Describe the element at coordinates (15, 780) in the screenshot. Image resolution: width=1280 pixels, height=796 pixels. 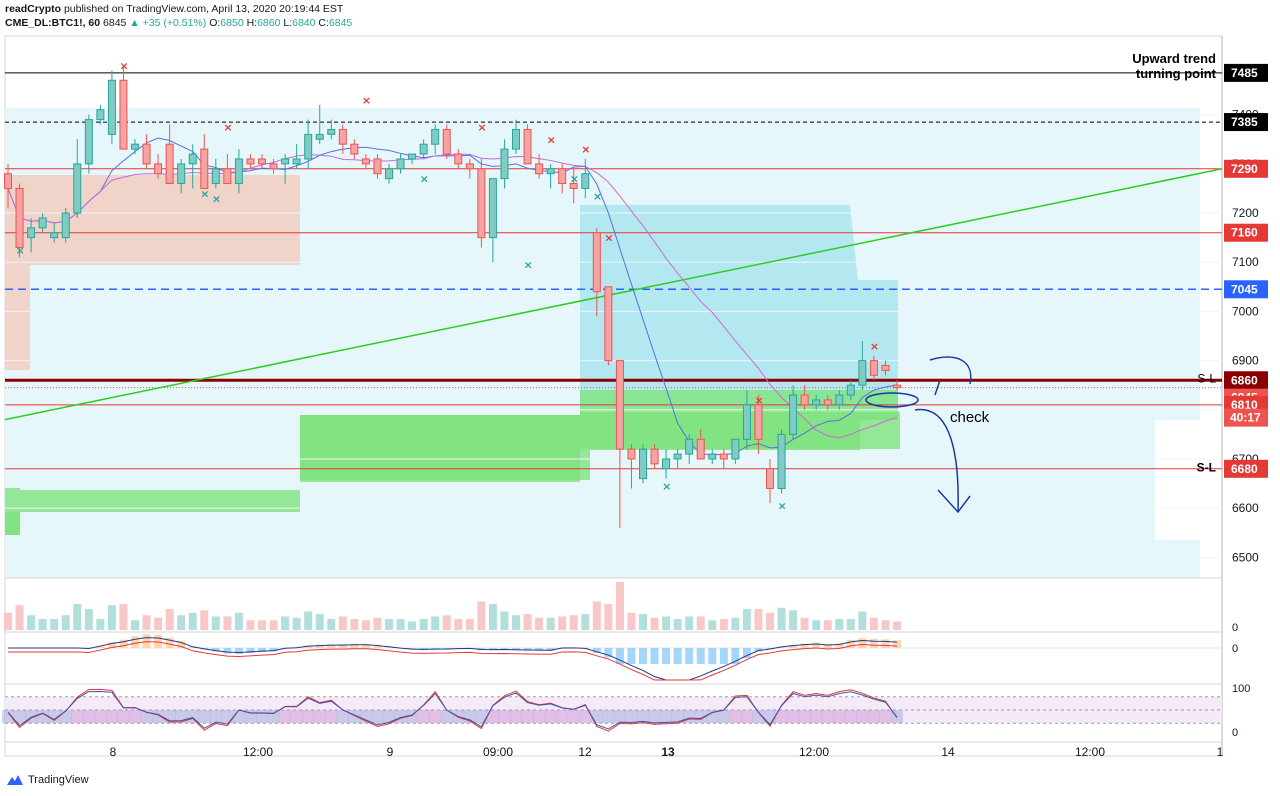
I see `tradingview-logo-icon` at that location.